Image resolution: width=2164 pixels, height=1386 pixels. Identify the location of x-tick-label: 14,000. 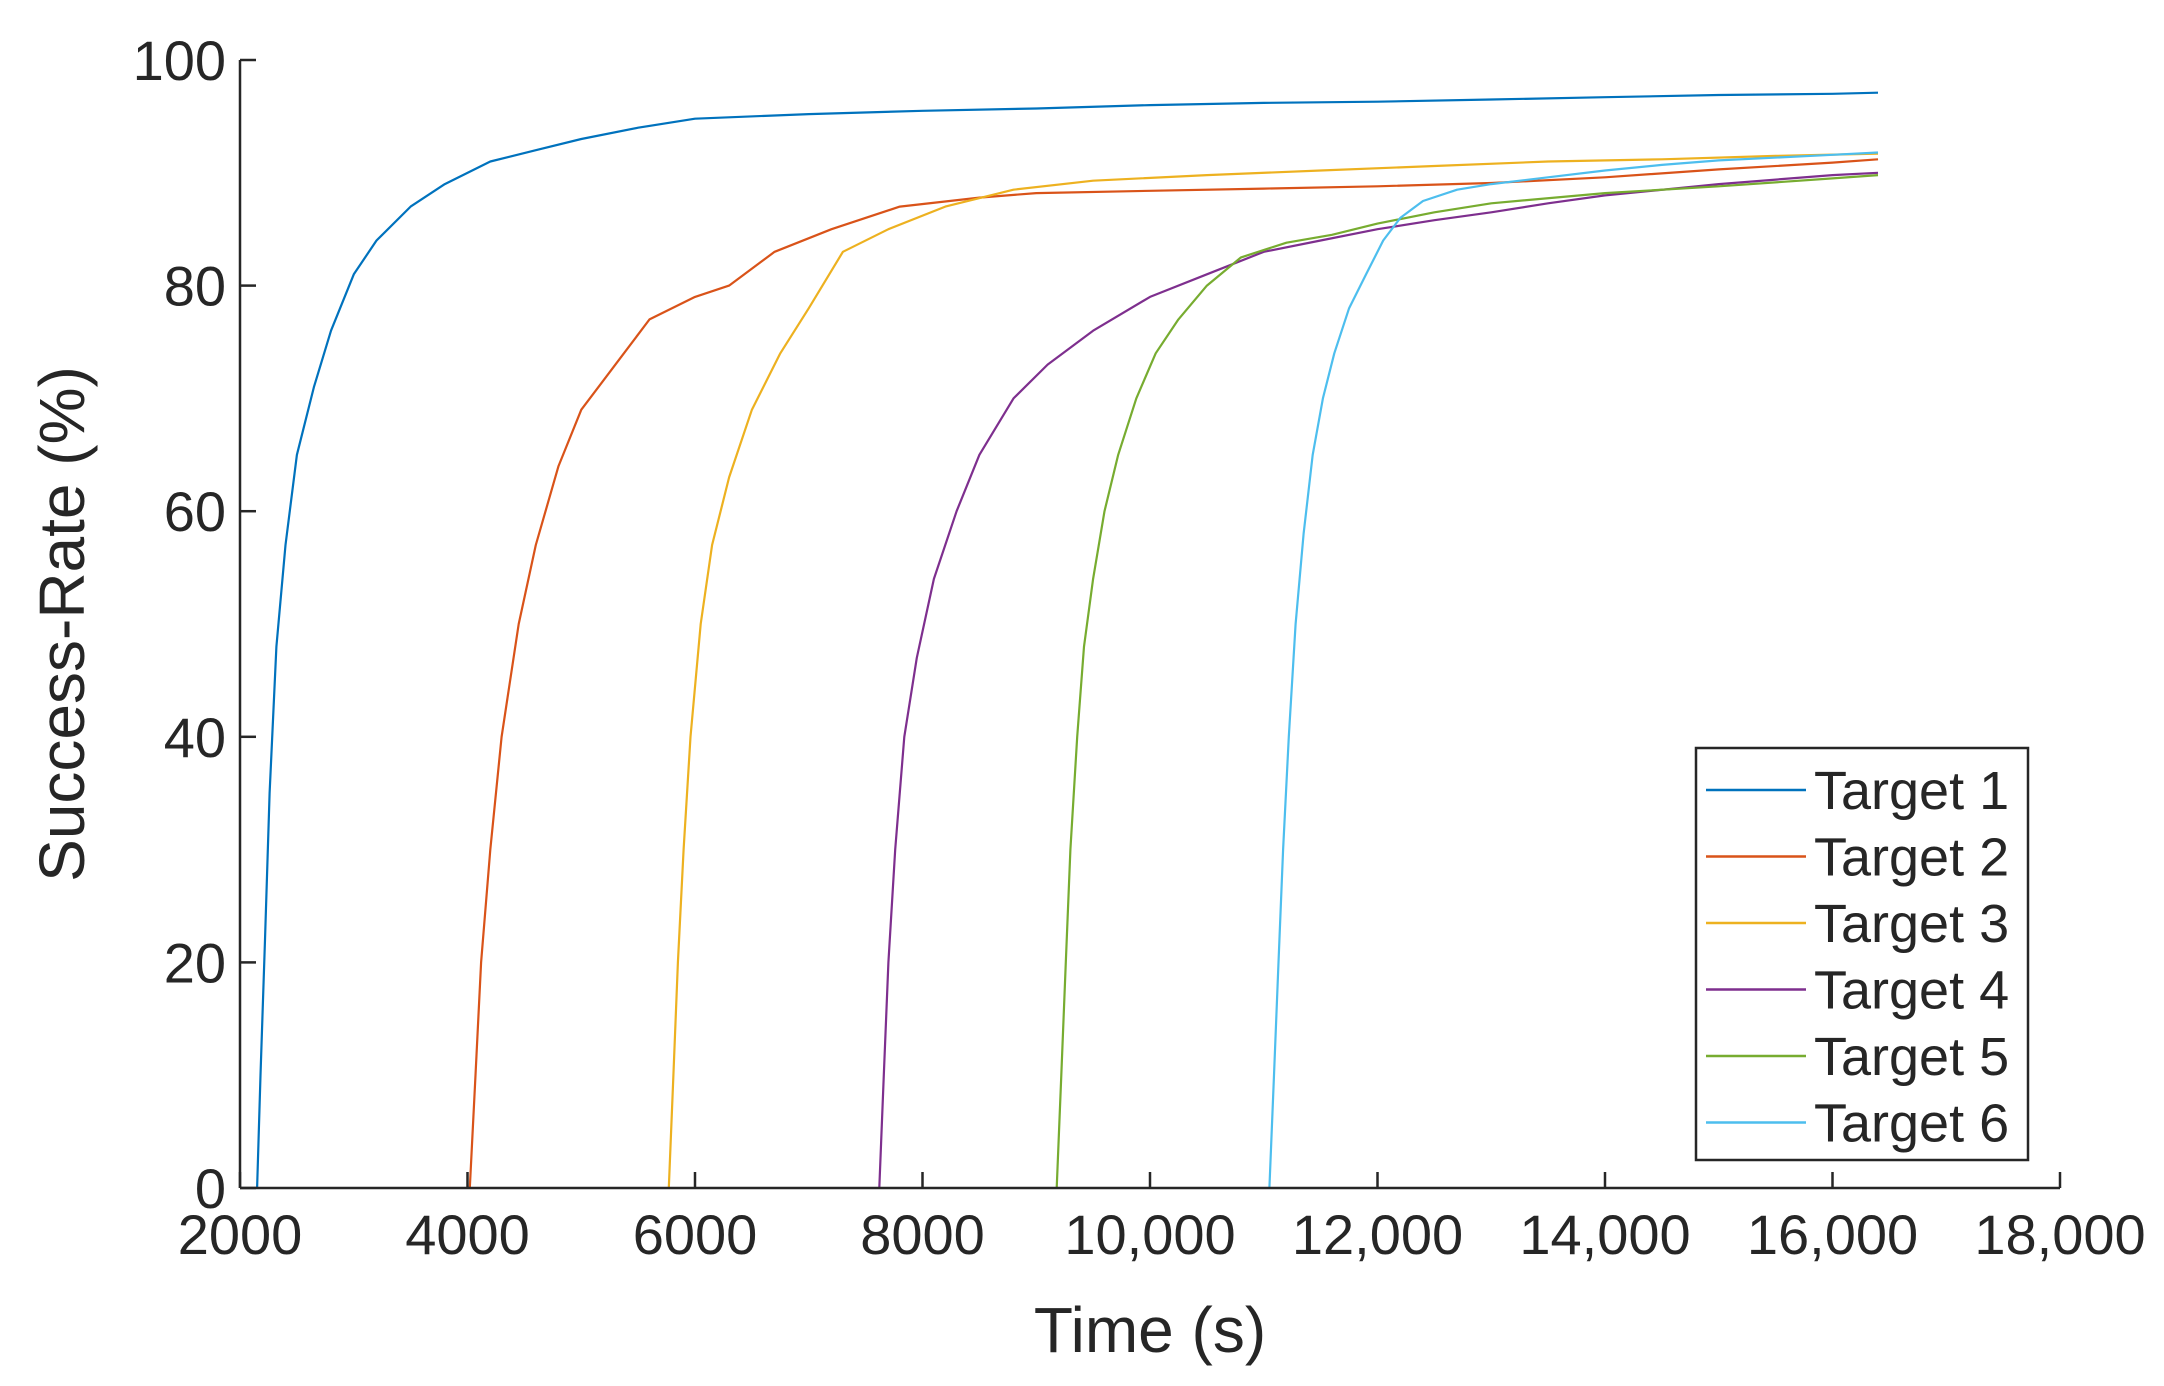
(1604, 1234).